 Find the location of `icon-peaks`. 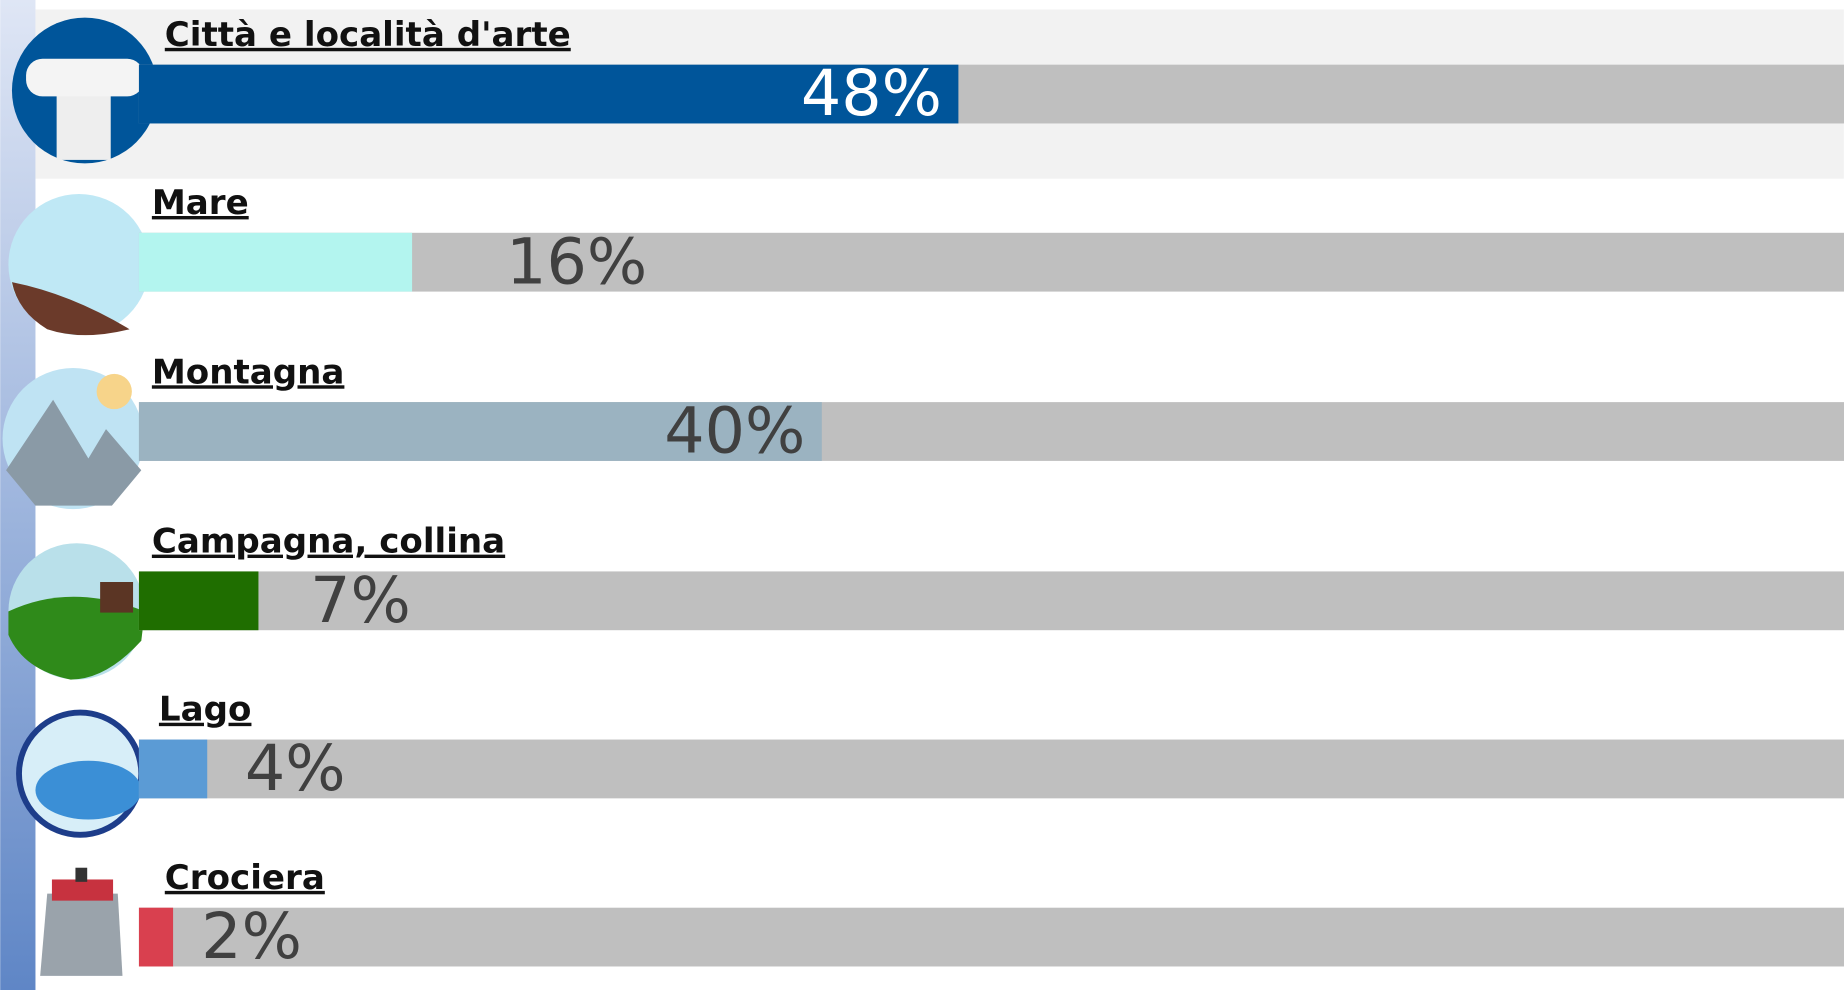

icon-peaks is located at coordinates (74, 452).